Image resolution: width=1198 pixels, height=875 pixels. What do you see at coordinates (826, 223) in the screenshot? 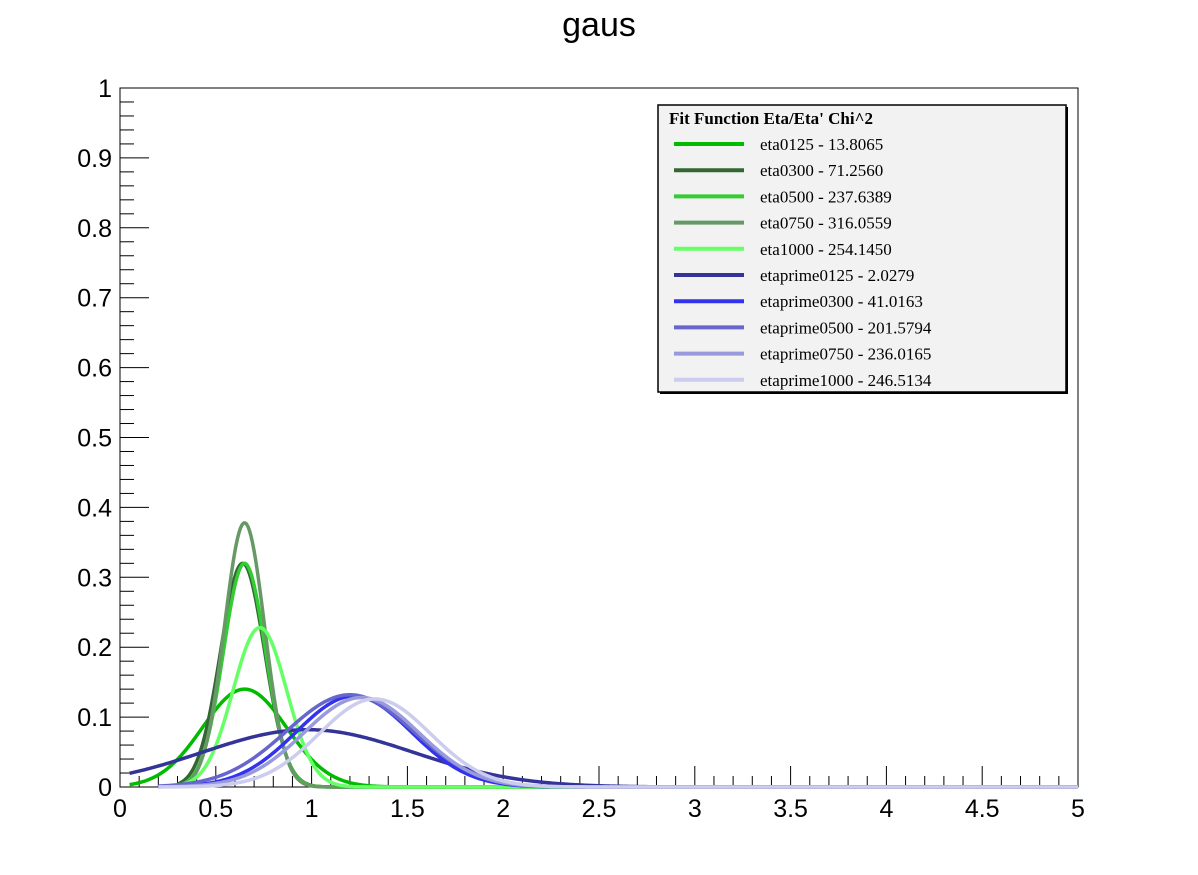
I see `legend-entry-label: eta0750 - 316.0559` at bounding box center [826, 223].